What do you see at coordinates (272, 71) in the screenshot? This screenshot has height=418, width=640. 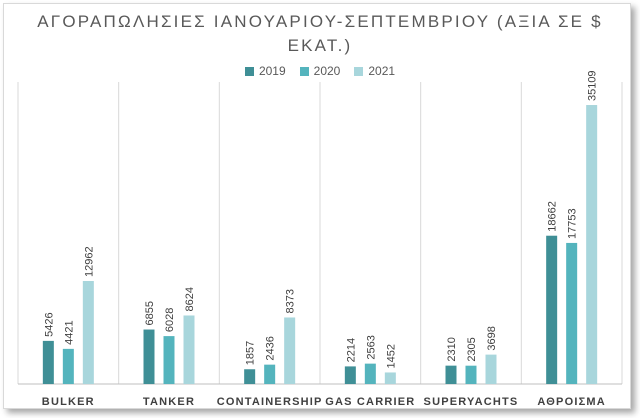 I see `legend-label-2019: 2019` at bounding box center [272, 71].